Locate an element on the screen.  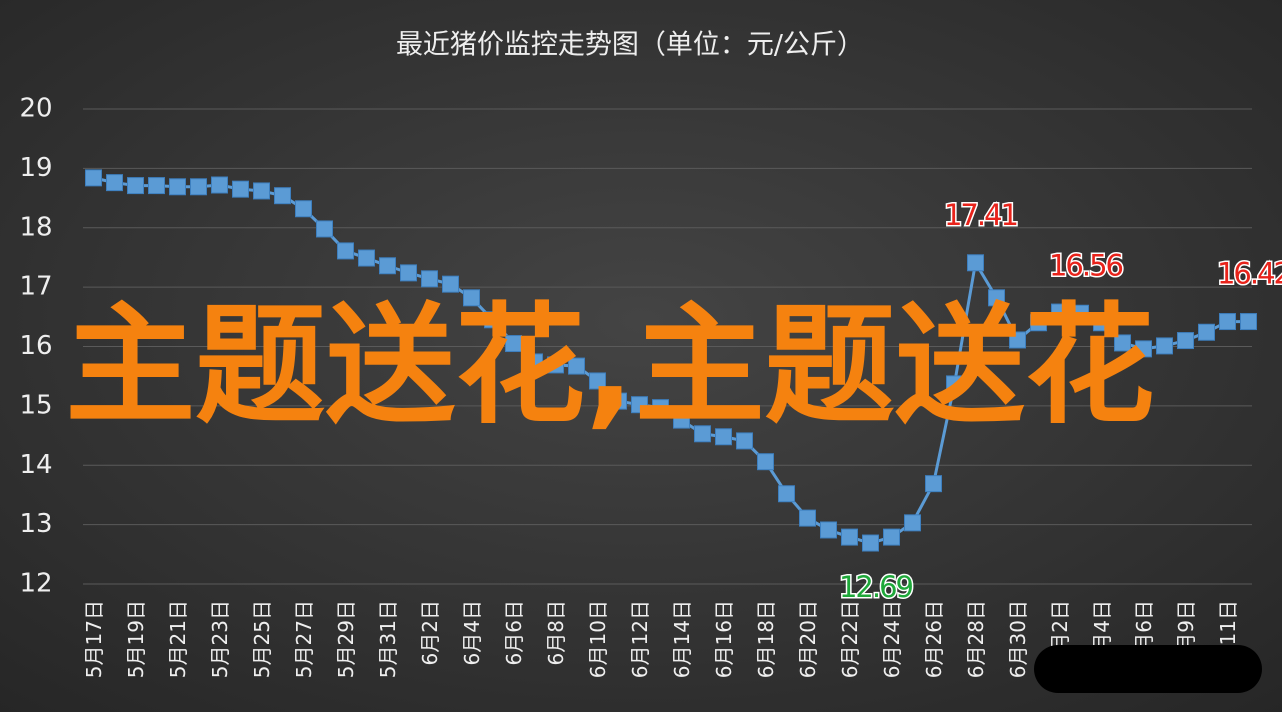
x-tick-label: 6月22日 is located at coordinates (850, 639).